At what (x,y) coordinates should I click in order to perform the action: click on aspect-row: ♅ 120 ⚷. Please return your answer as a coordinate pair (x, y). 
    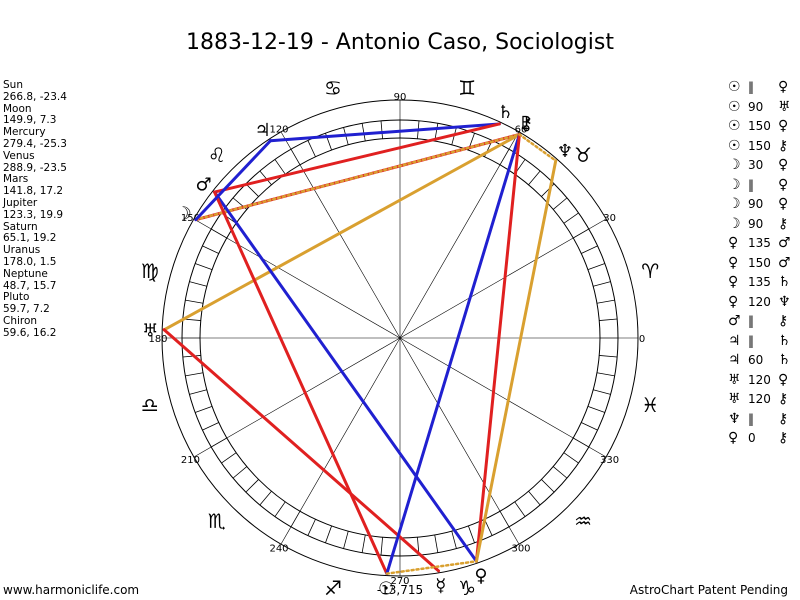
    Looking at the image, I should click on (761, 400).